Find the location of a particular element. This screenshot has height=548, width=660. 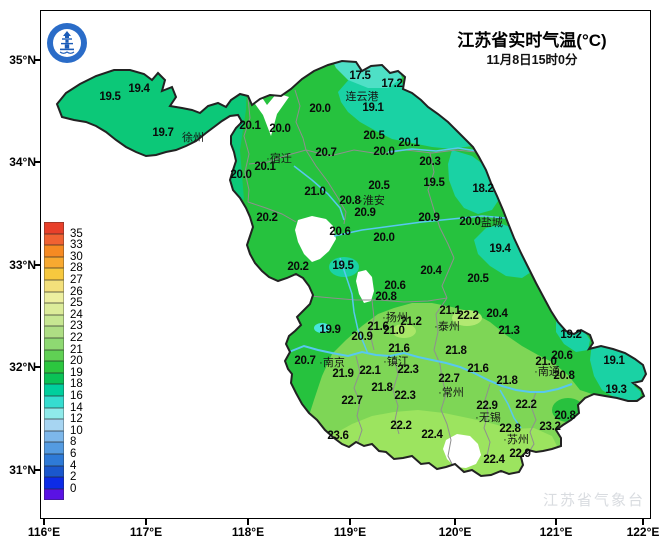

lon-tick-label: 116°E is located at coordinates (44, 532).